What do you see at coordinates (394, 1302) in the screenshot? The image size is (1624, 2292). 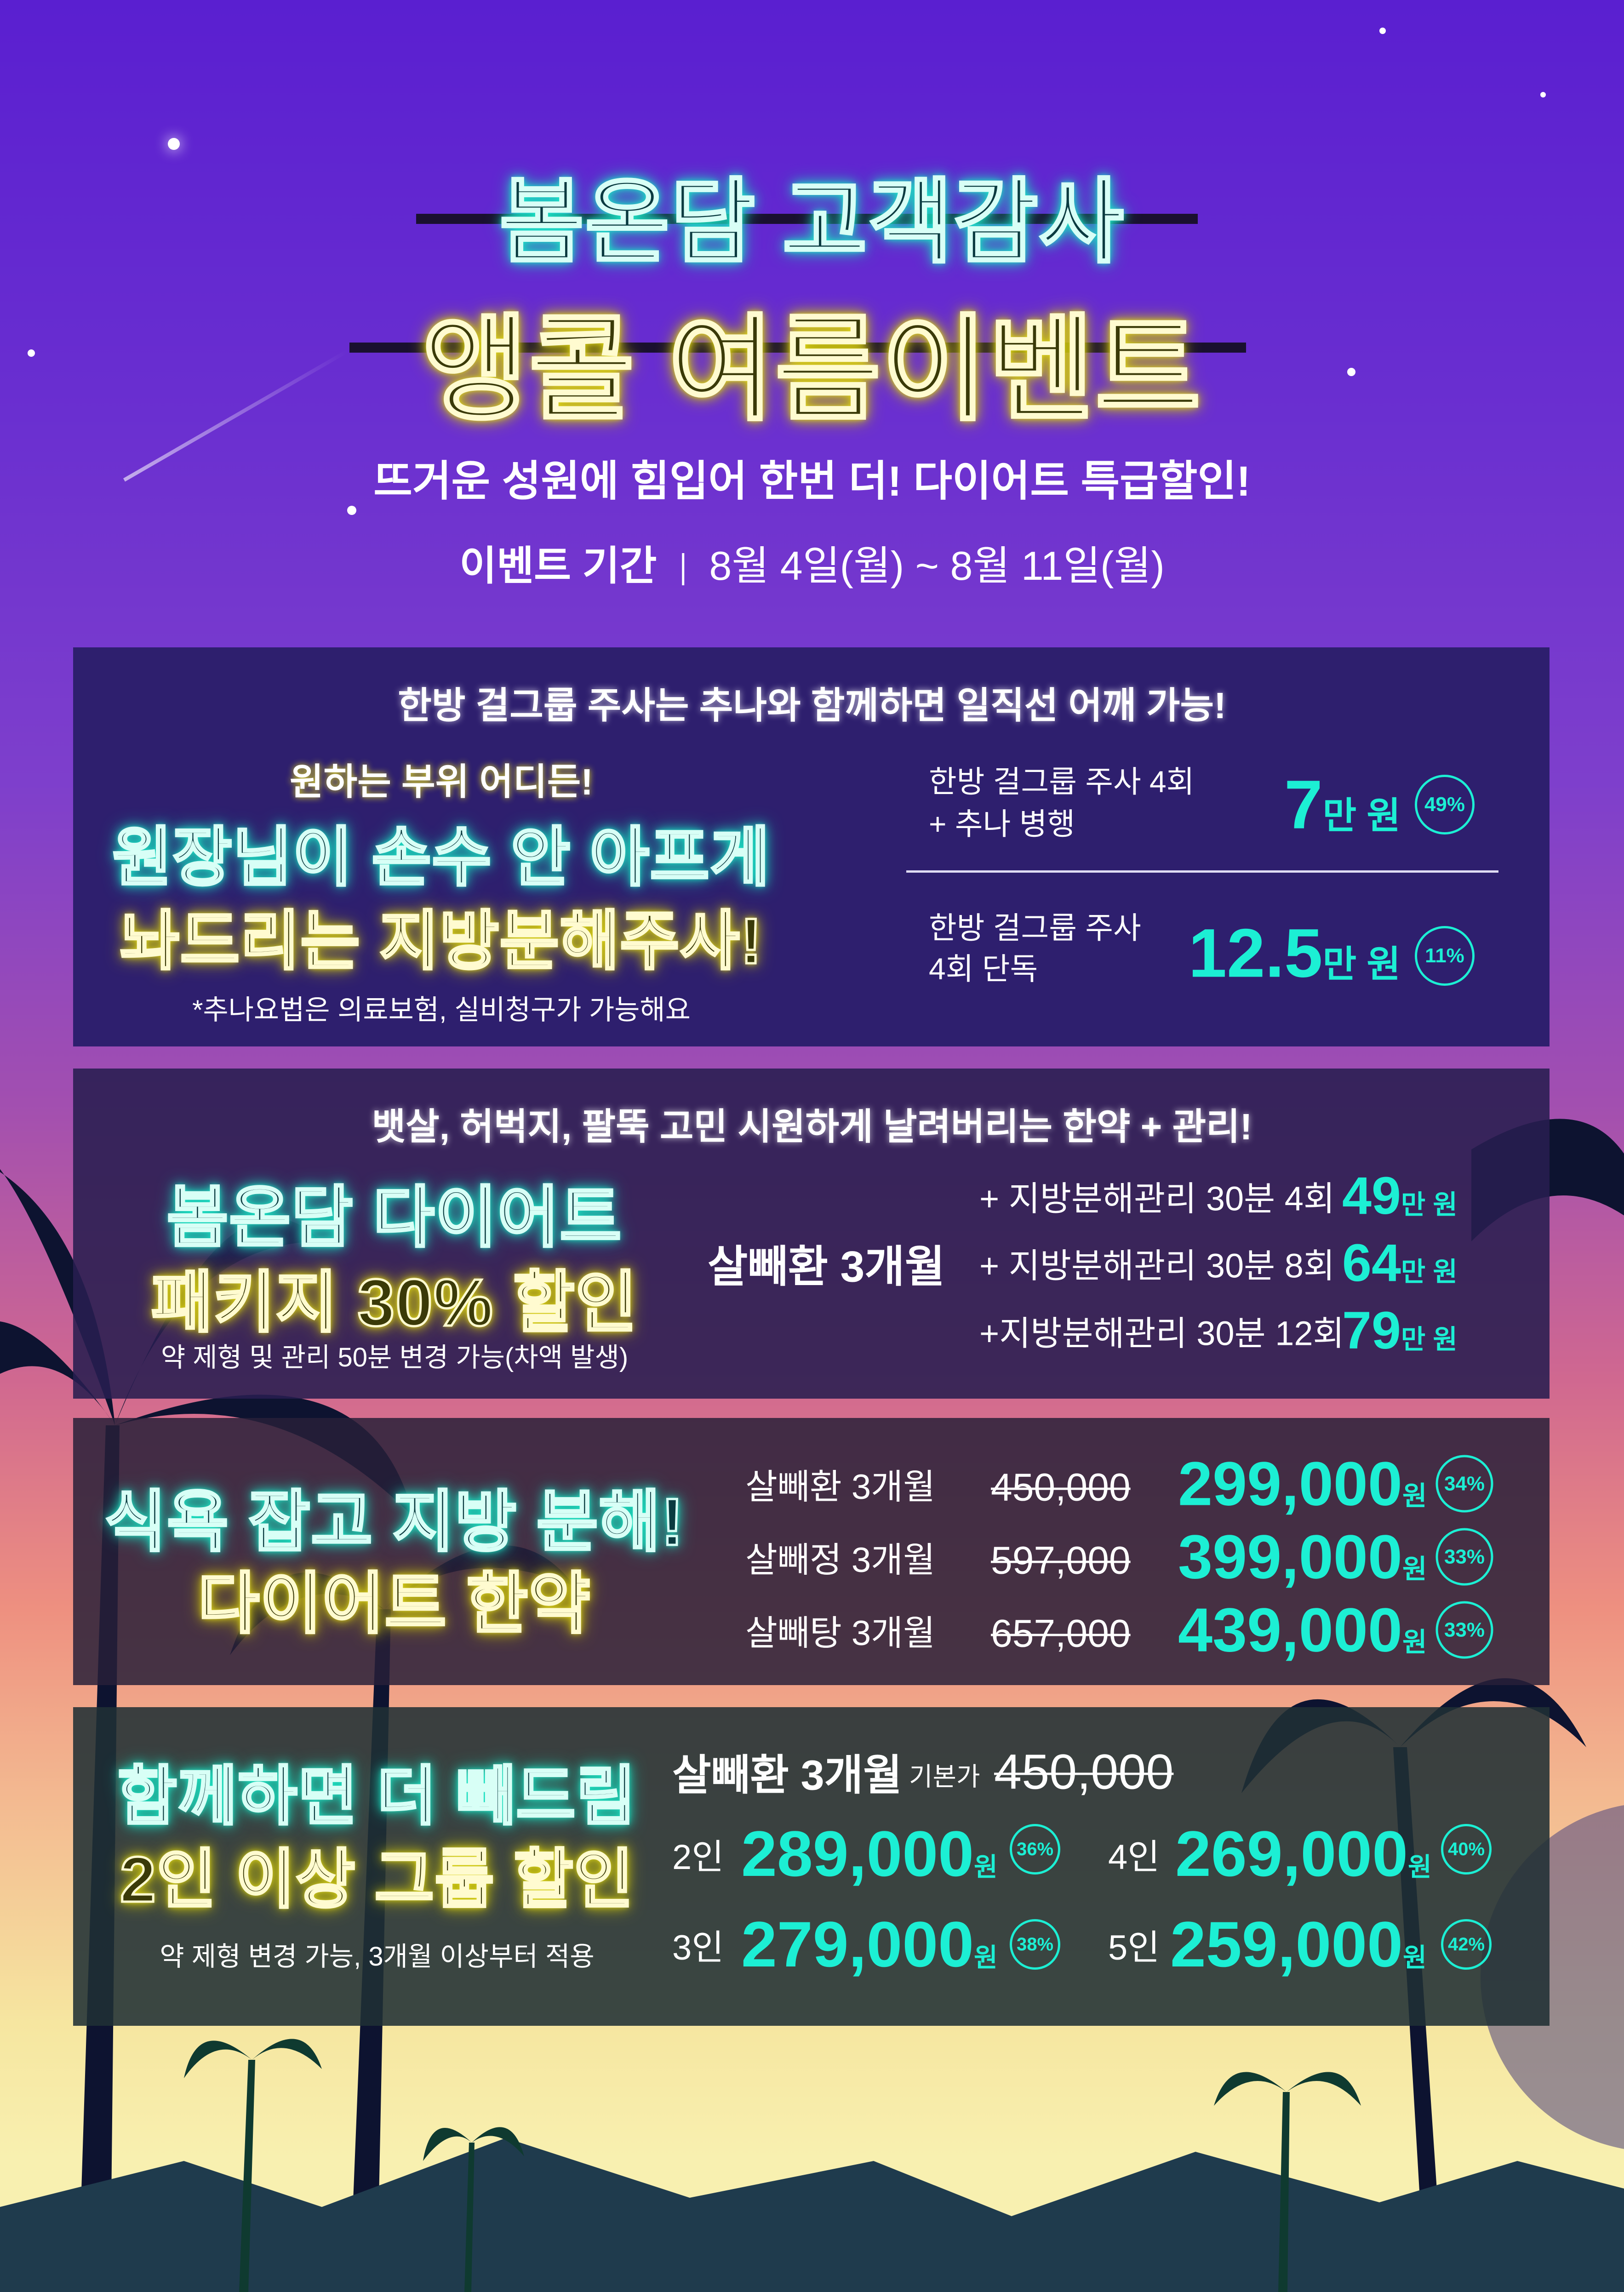 I see `section2-neon-line2: 패키지 30% 할인` at bounding box center [394, 1302].